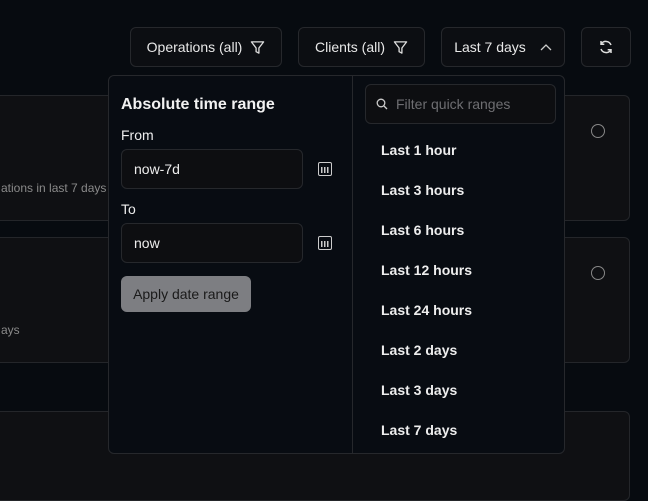 The height and width of the screenshot is (501, 648). I want to click on to-input: now, so click(212, 243).